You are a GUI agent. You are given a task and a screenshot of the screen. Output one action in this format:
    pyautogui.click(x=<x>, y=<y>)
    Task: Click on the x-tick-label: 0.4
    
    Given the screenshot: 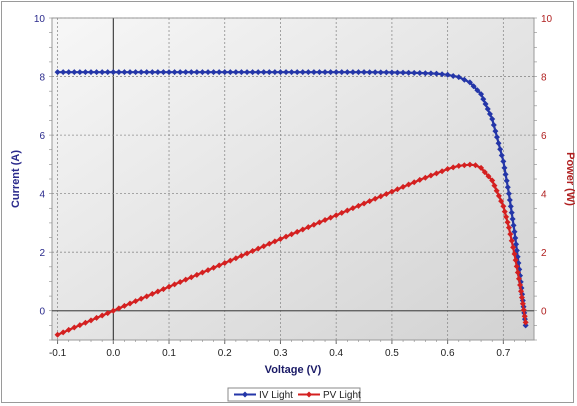 What is the action you would take?
    pyautogui.click(x=336, y=353)
    